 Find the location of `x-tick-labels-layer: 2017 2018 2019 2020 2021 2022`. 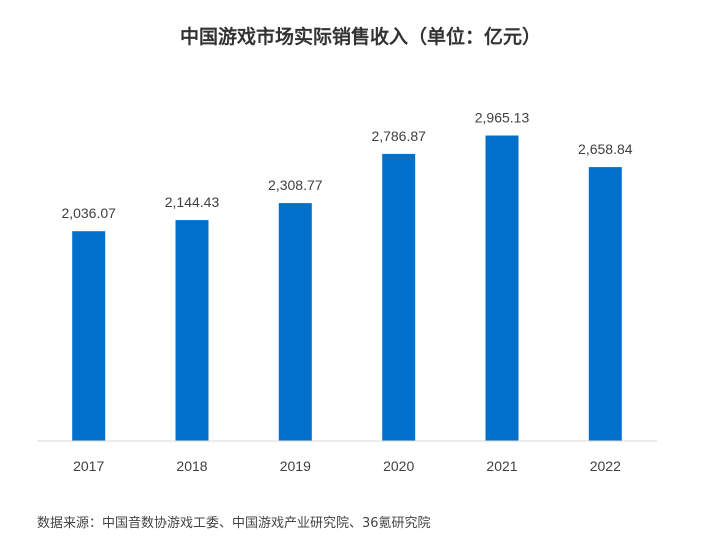

x-tick-labels-layer: 2017 2018 2019 2020 2021 2022 is located at coordinates (347, 466).